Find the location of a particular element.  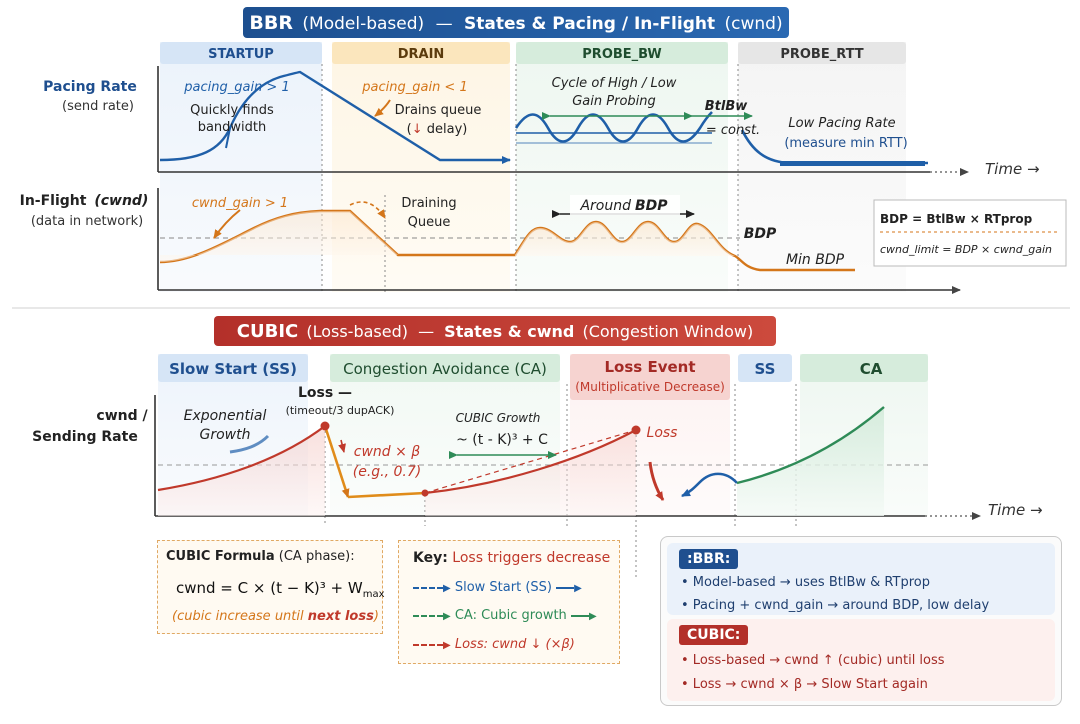

cubic-title-states: States & cwnd is located at coordinates (509, 331).